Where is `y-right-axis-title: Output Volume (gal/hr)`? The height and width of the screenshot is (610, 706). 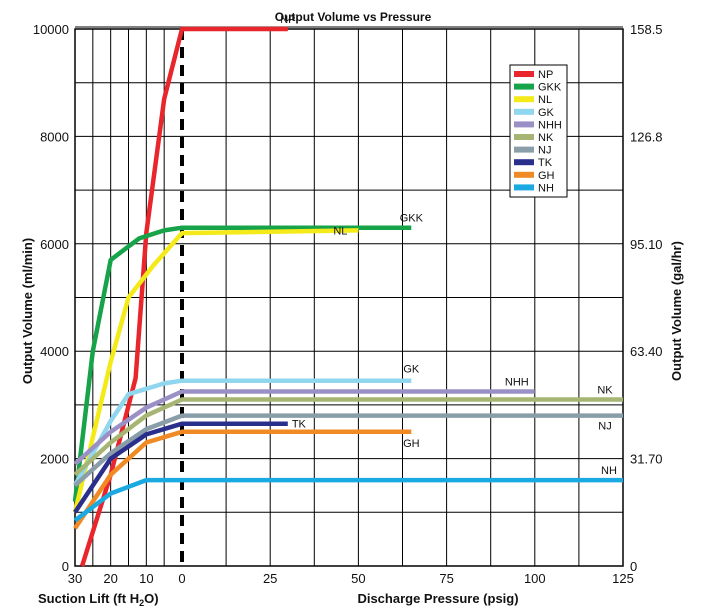 y-right-axis-title: Output Volume (gal/hr) is located at coordinates (676, 311).